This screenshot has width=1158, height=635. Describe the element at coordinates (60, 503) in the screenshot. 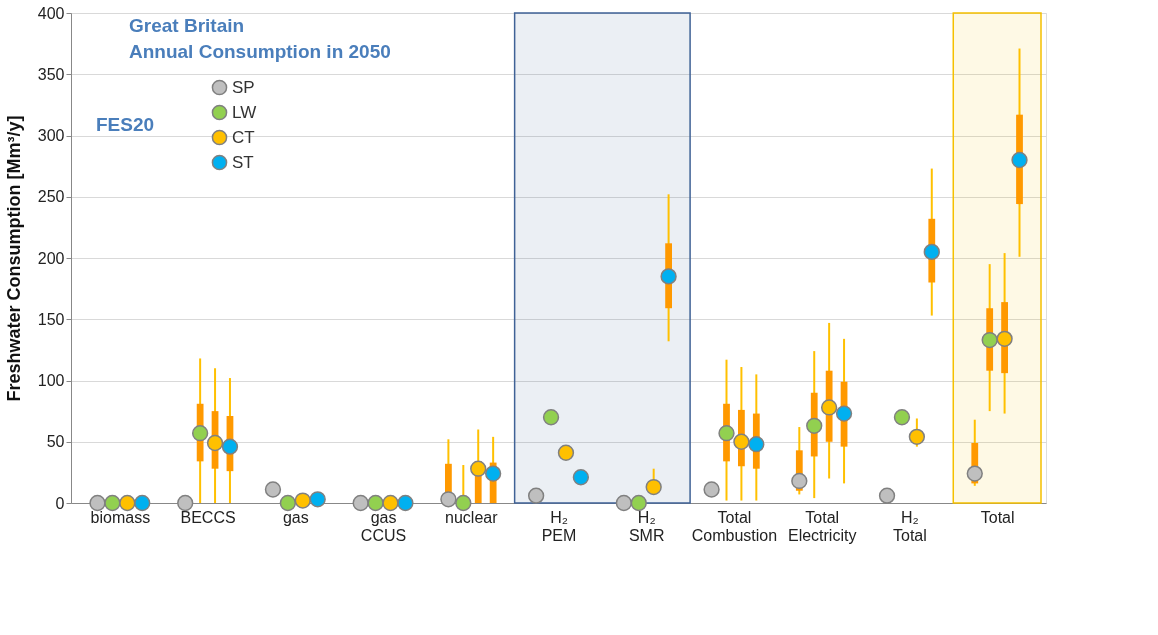

I see `y-tick-label: 0` at that location.